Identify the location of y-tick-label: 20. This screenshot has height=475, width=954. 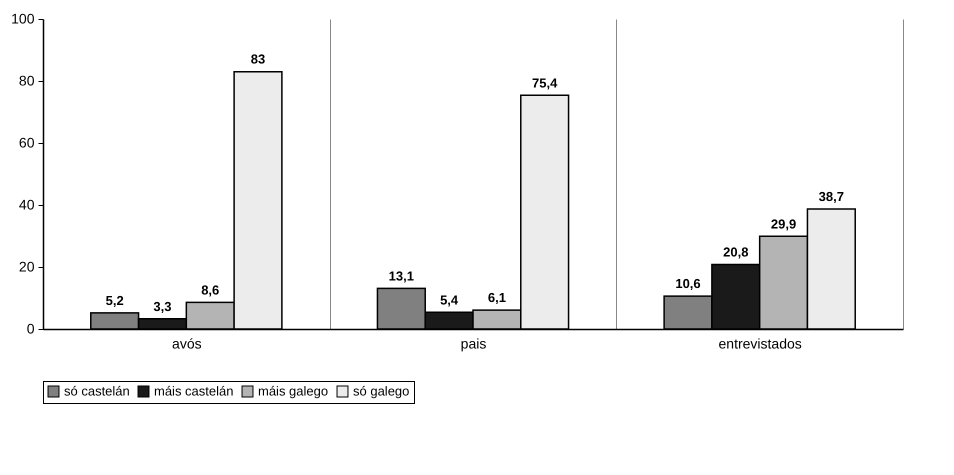
(26, 266).